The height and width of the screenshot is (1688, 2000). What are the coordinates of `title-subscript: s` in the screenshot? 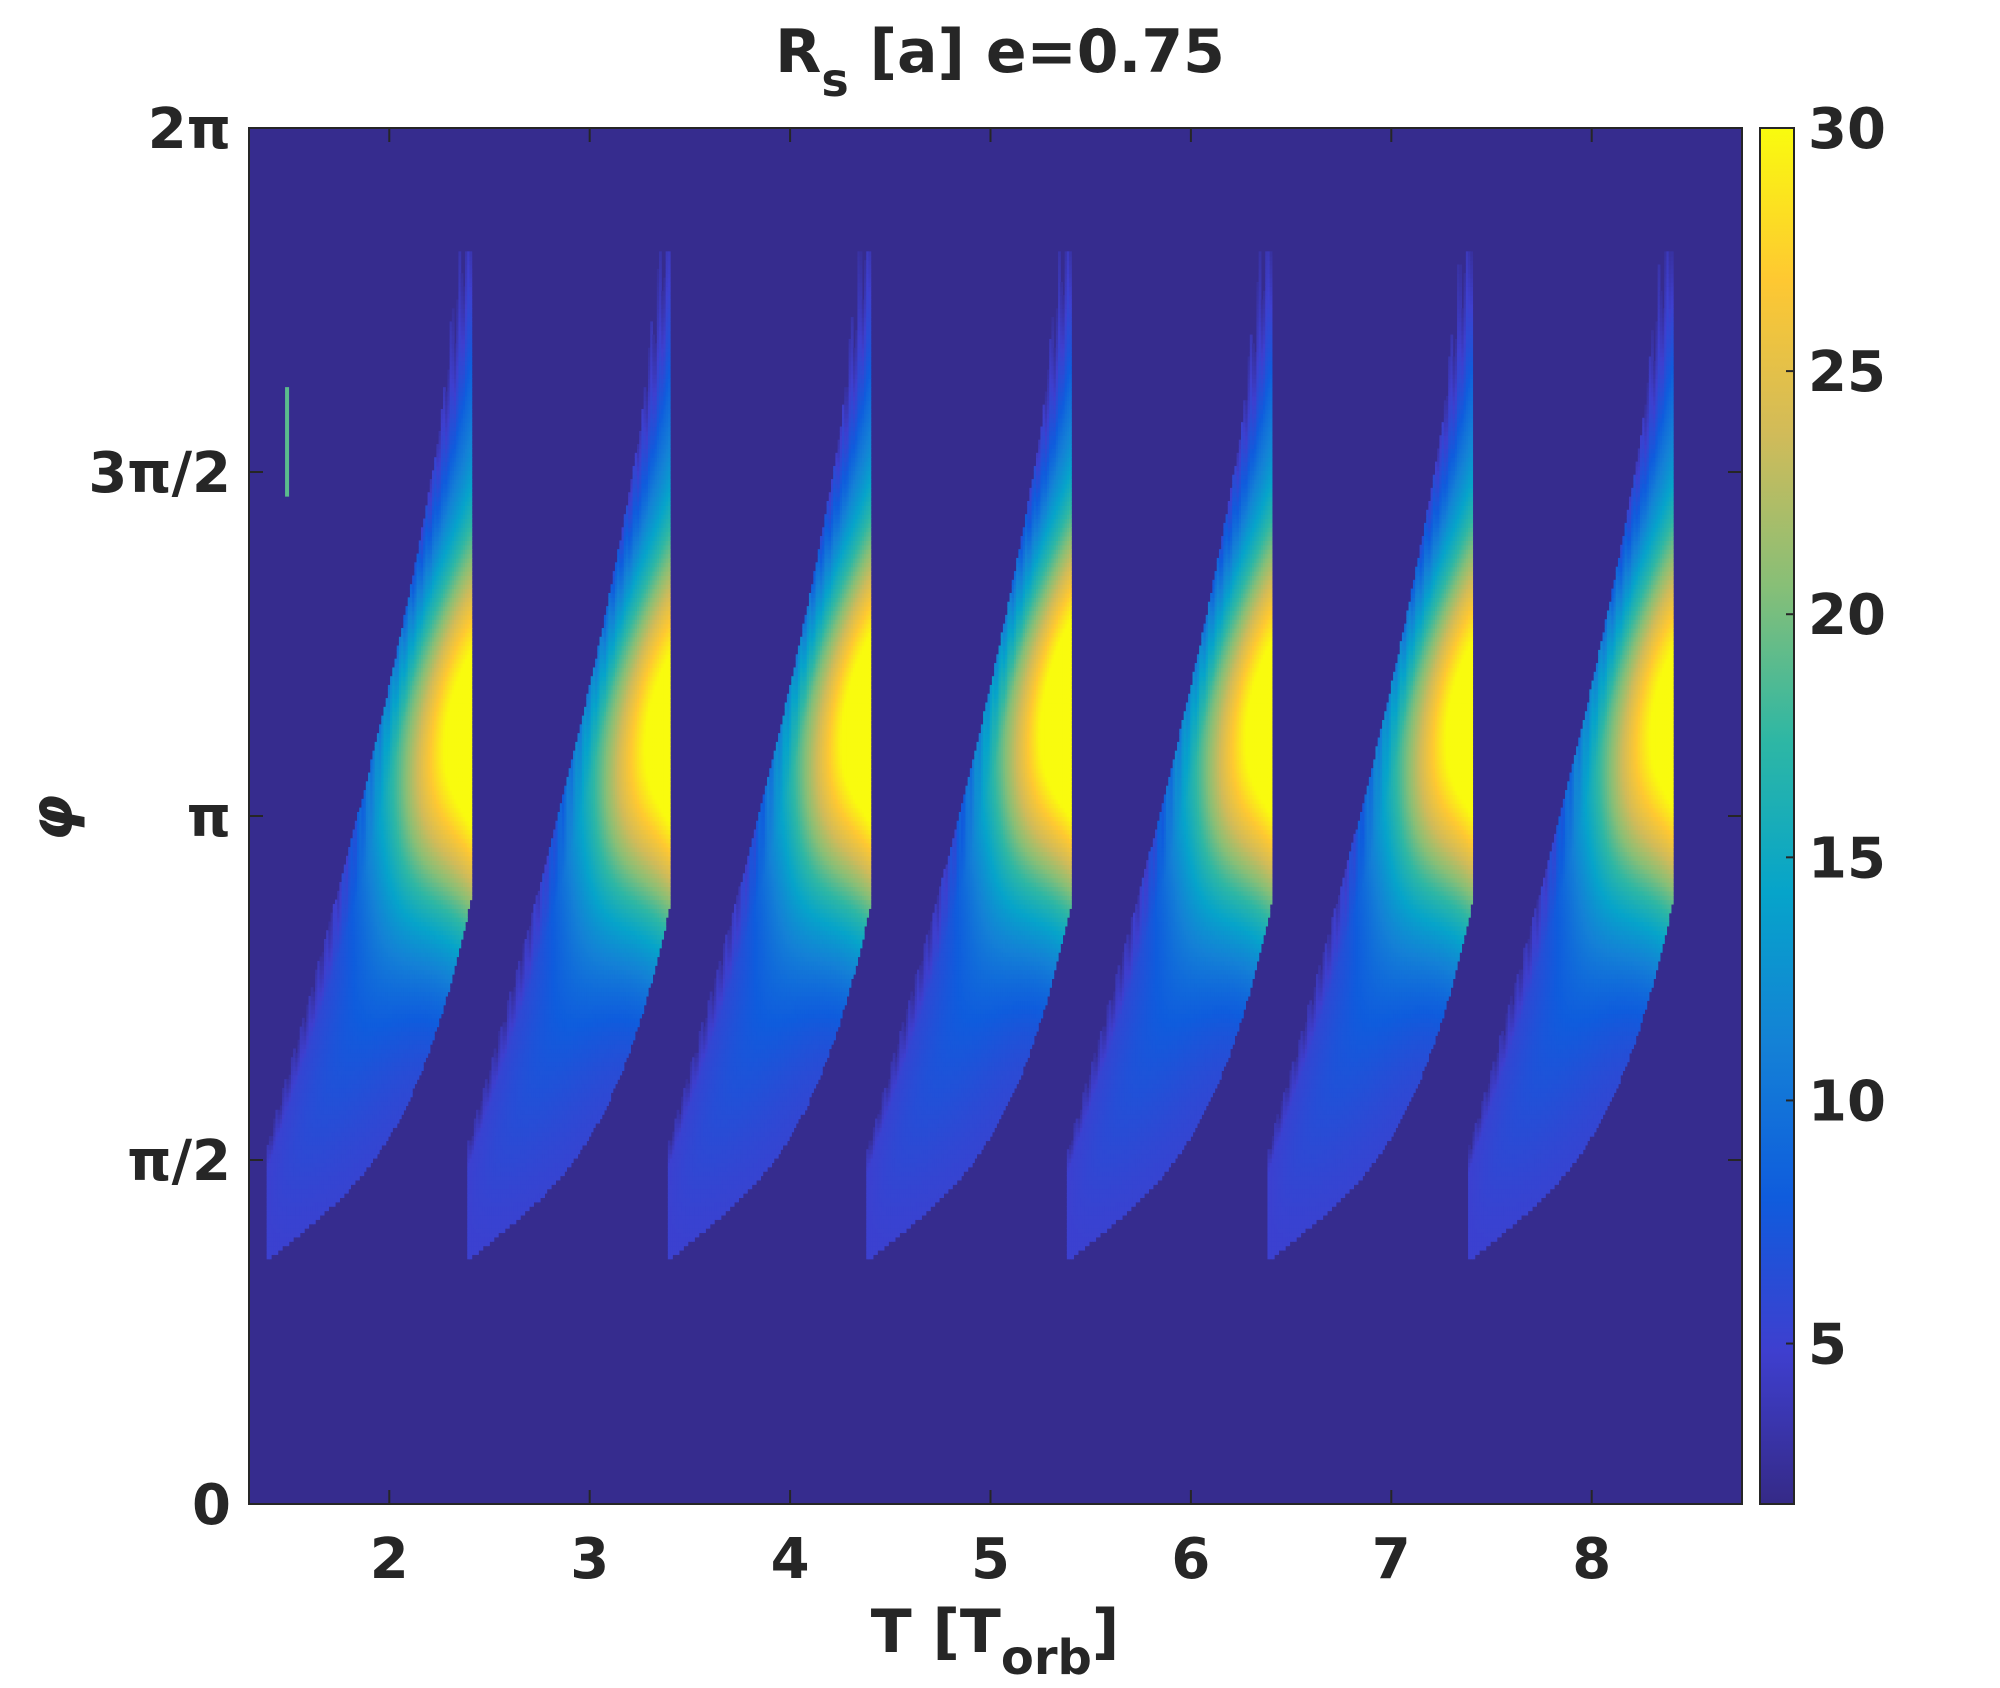 It's located at (834, 80).